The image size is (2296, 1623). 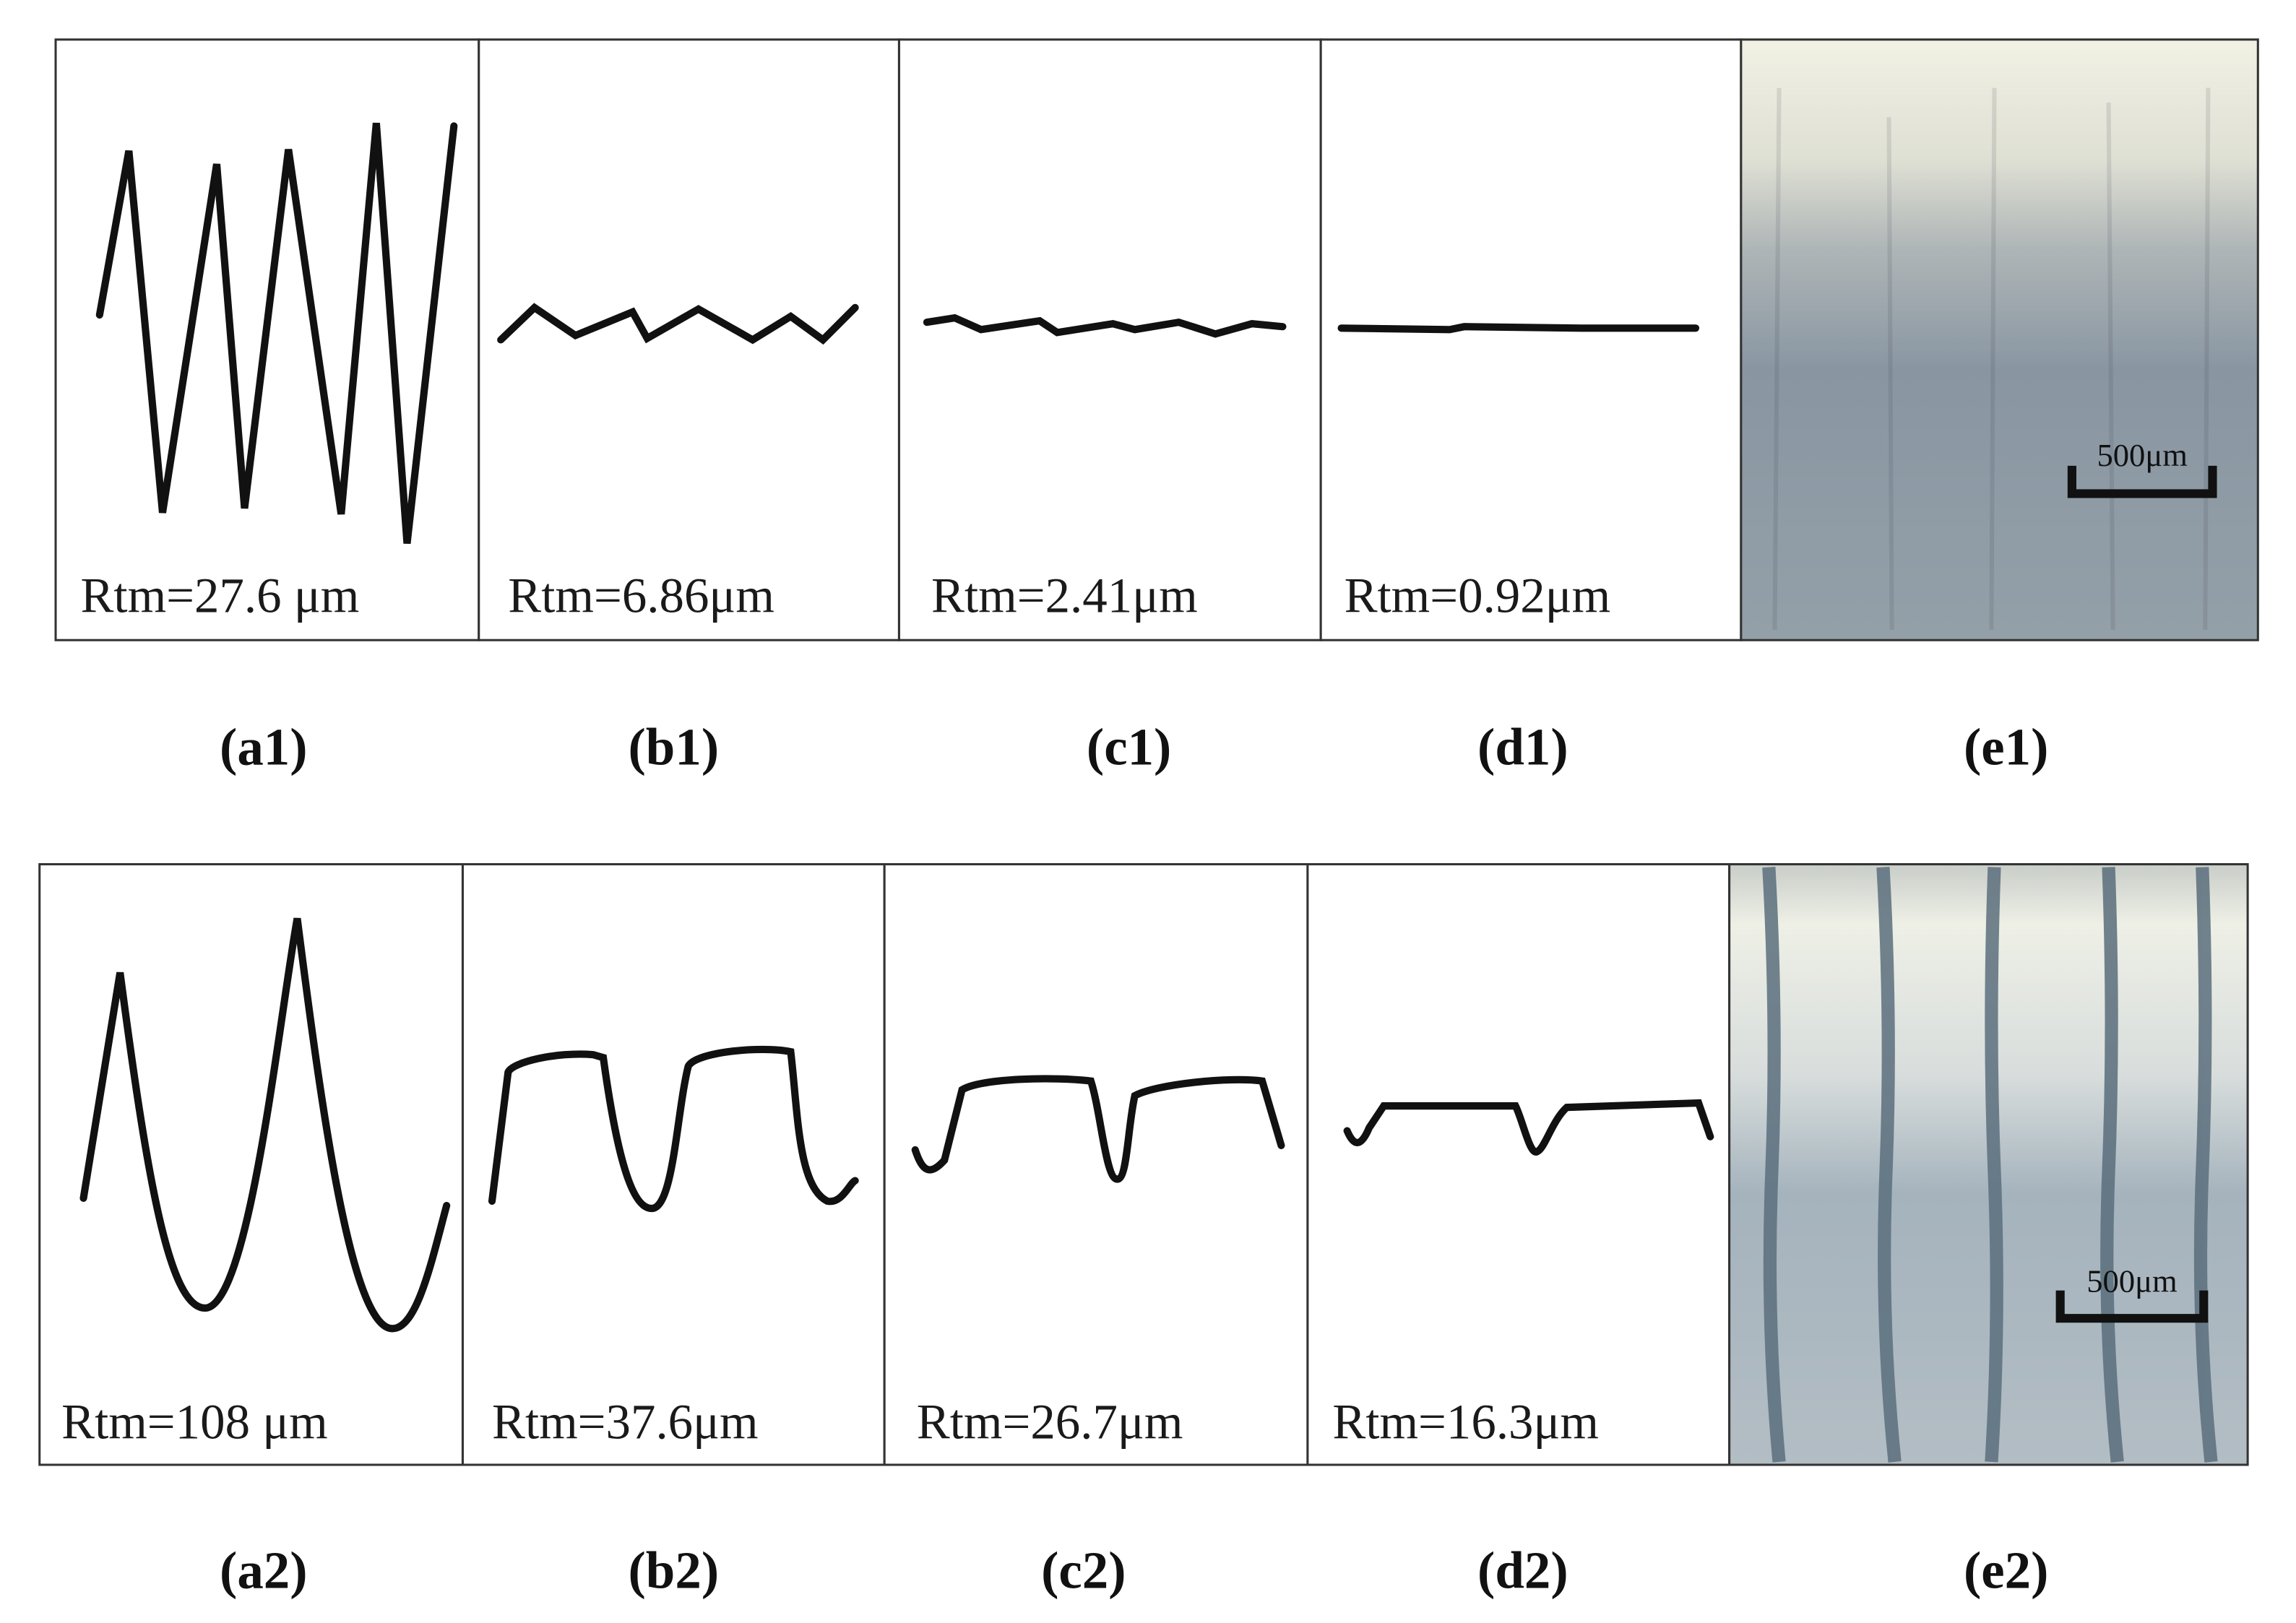 What do you see at coordinates (2006, 747) in the screenshot?
I see `panel-caption: (e1)` at bounding box center [2006, 747].